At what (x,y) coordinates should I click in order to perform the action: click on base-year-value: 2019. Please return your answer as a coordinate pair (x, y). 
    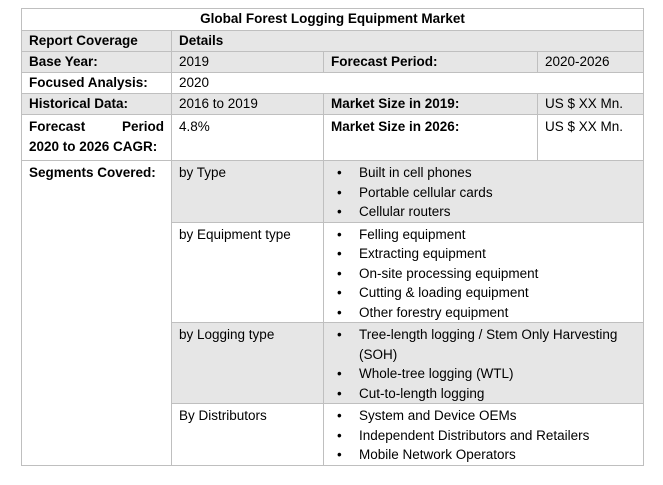
    Looking at the image, I should click on (247, 62).